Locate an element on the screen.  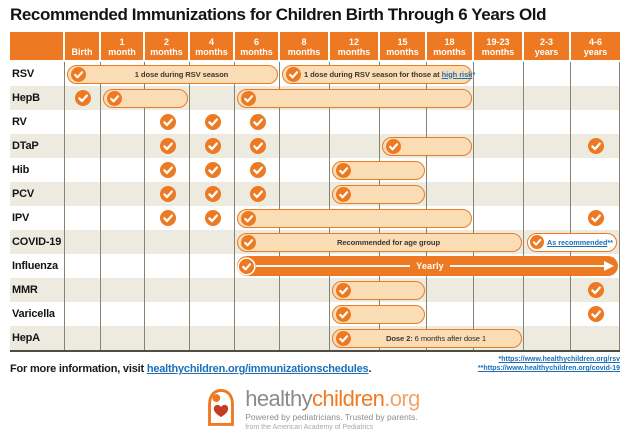
vaccine-label-hib: Hib is located at coordinates (21, 170).